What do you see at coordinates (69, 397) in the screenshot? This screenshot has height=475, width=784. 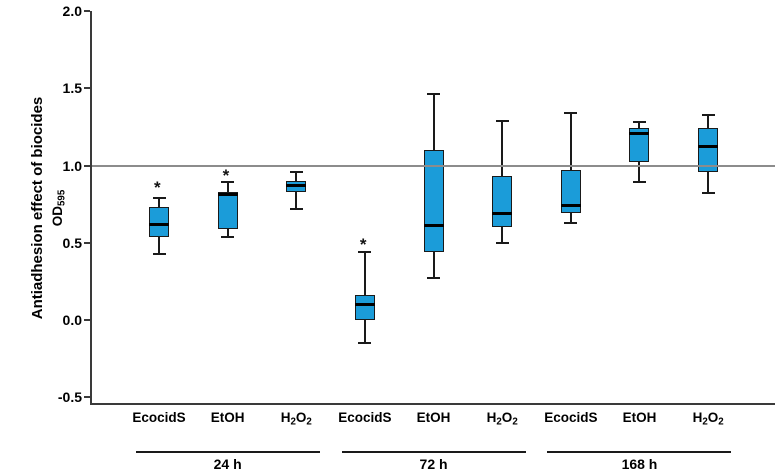 I see `y-tick-label: -0.5` at bounding box center [69, 397].